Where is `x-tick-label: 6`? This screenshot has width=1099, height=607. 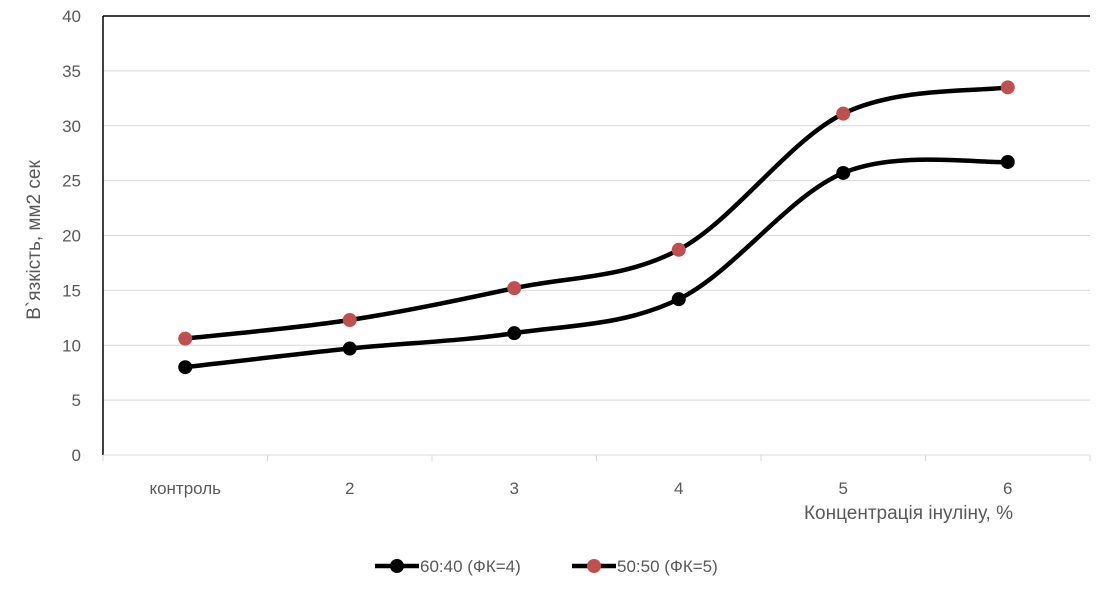
x-tick-label: 6 is located at coordinates (1007, 488).